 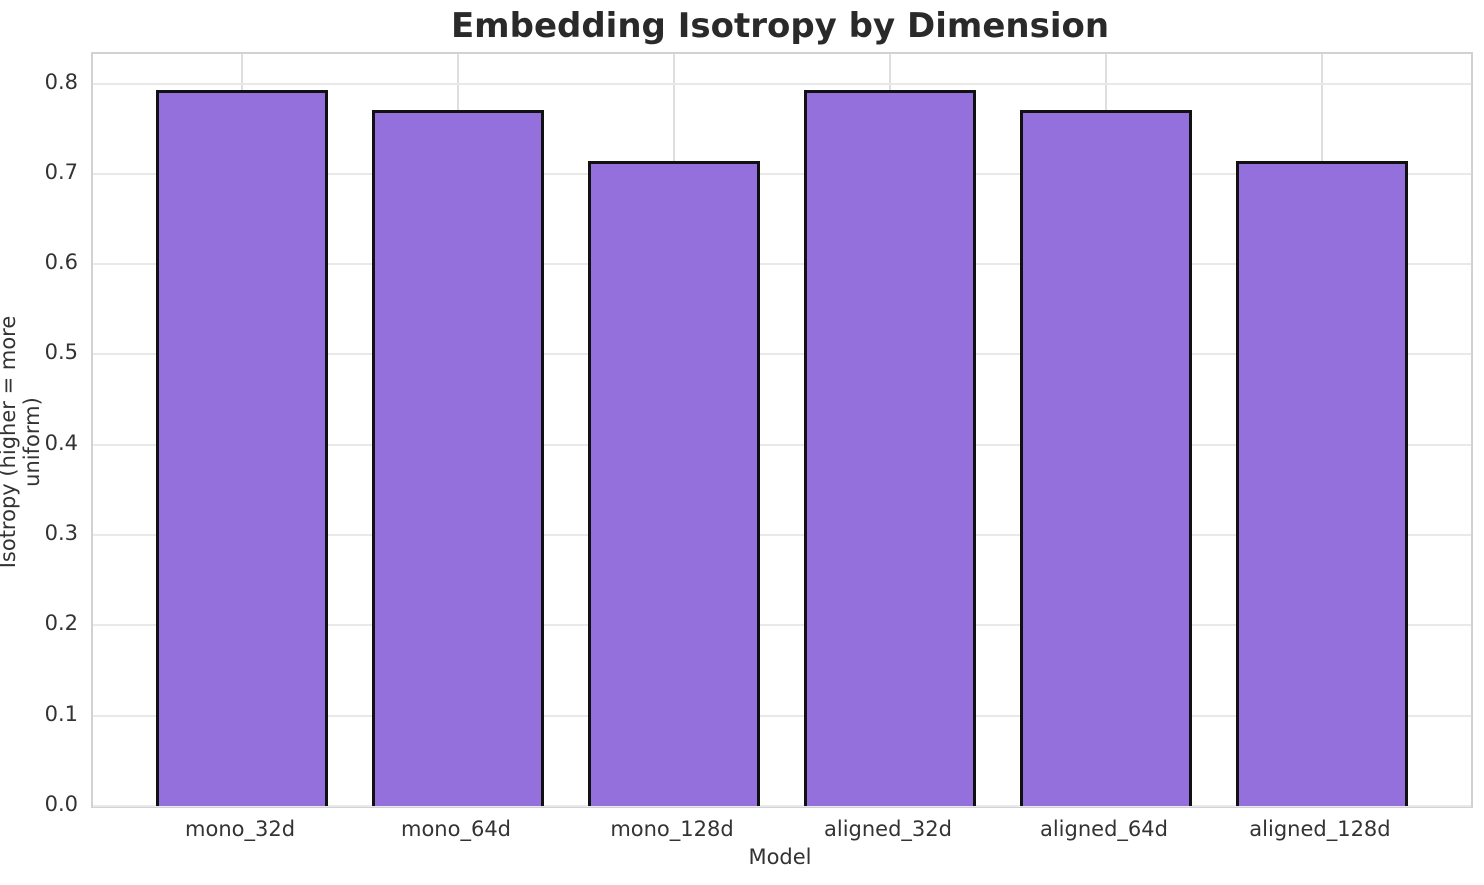 I want to click on y-tick-label: 0.5, so click(x=61, y=352).